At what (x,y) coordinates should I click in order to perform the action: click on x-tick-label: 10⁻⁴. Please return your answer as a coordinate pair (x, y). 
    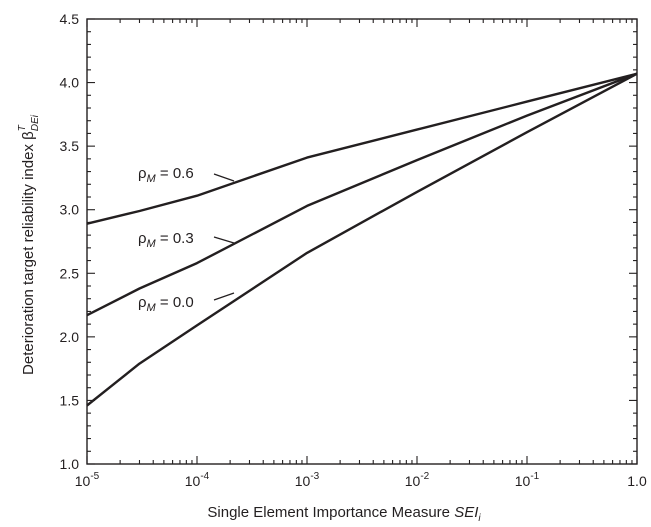
    Looking at the image, I should click on (197, 480).